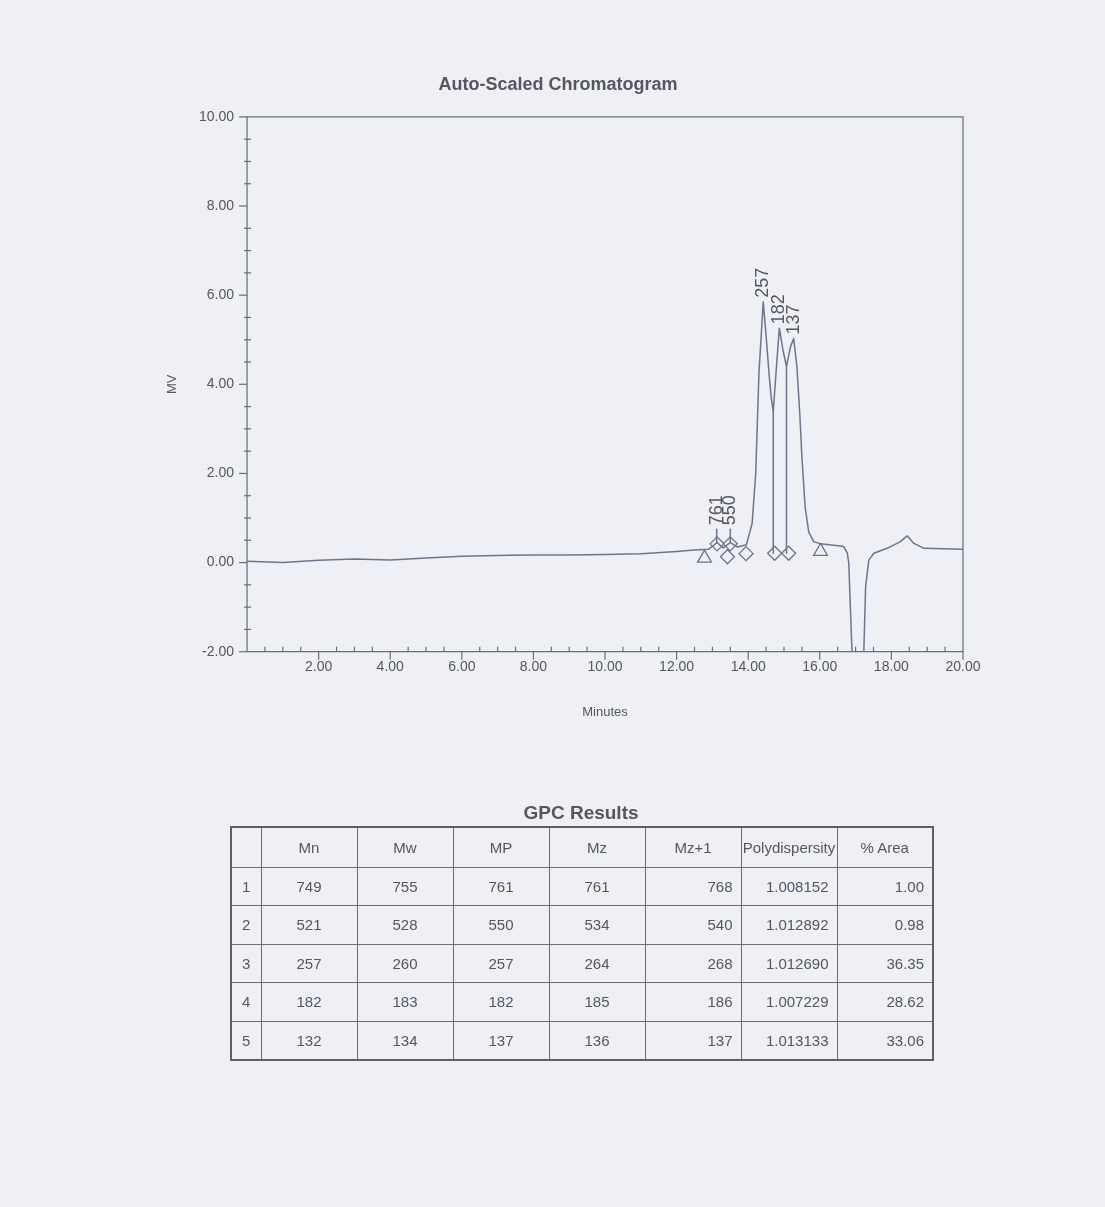 This screenshot has height=1207, width=1105. I want to click on y-tick-label: 4, so click(246, 1001).